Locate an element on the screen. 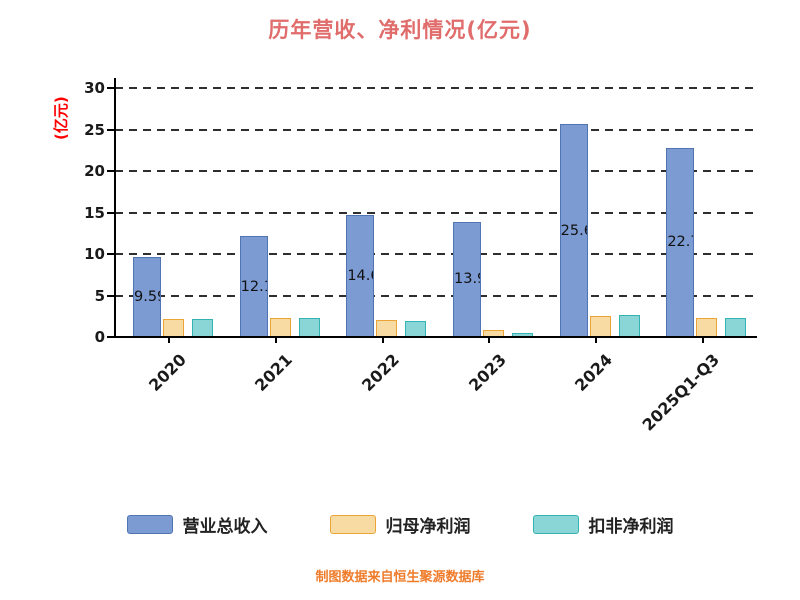  bar-non-gaap-net-profit-2022 is located at coordinates (416, 329).